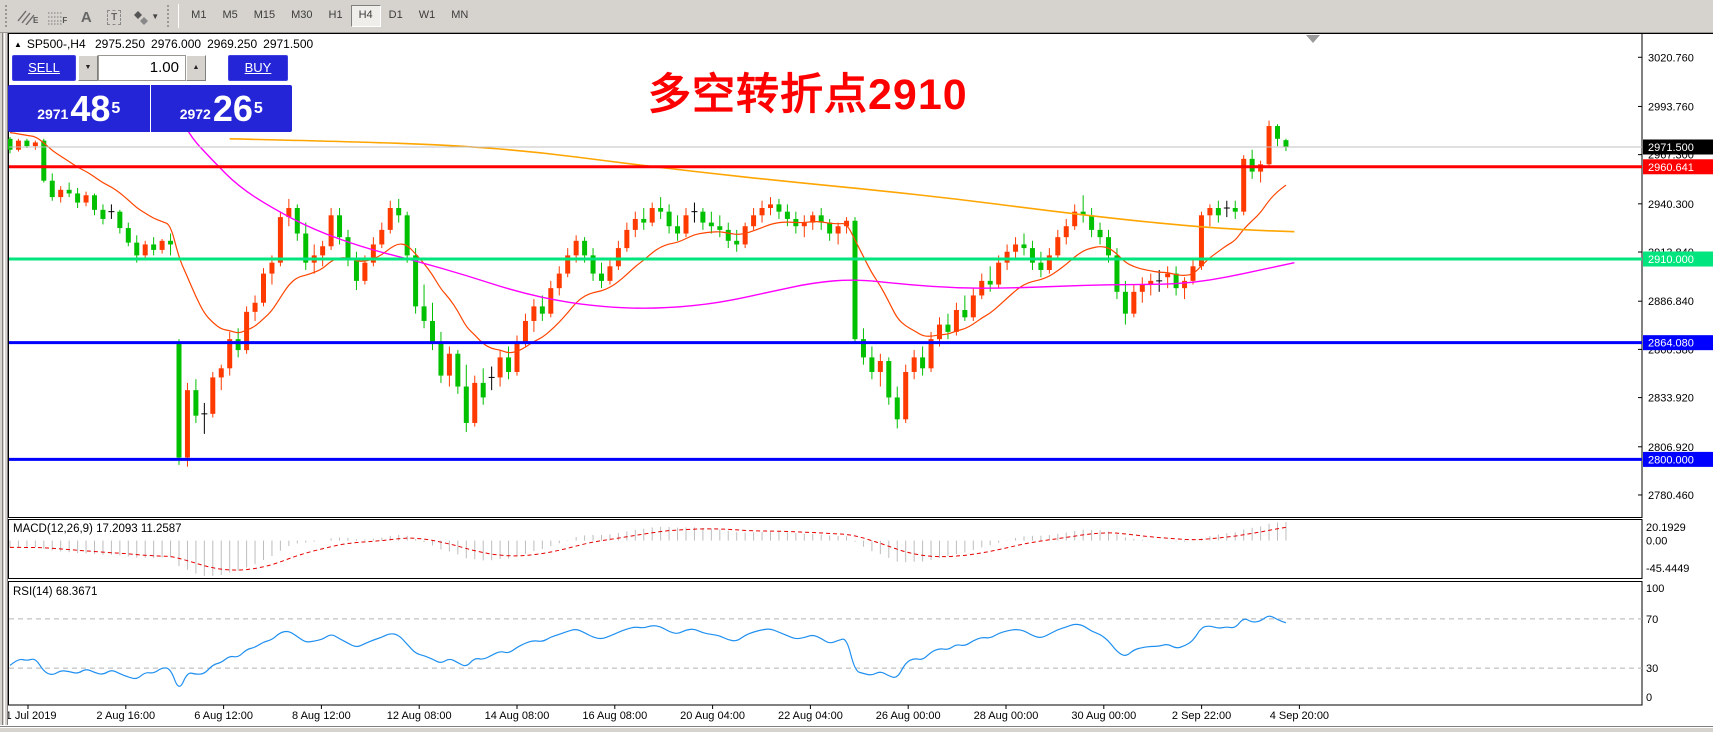 This screenshot has height=732, width=1713. What do you see at coordinates (97, 529) in the screenshot?
I see `macd-label: MACD(12,26,9) 17.2093 11.2587` at bounding box center [97, 529].